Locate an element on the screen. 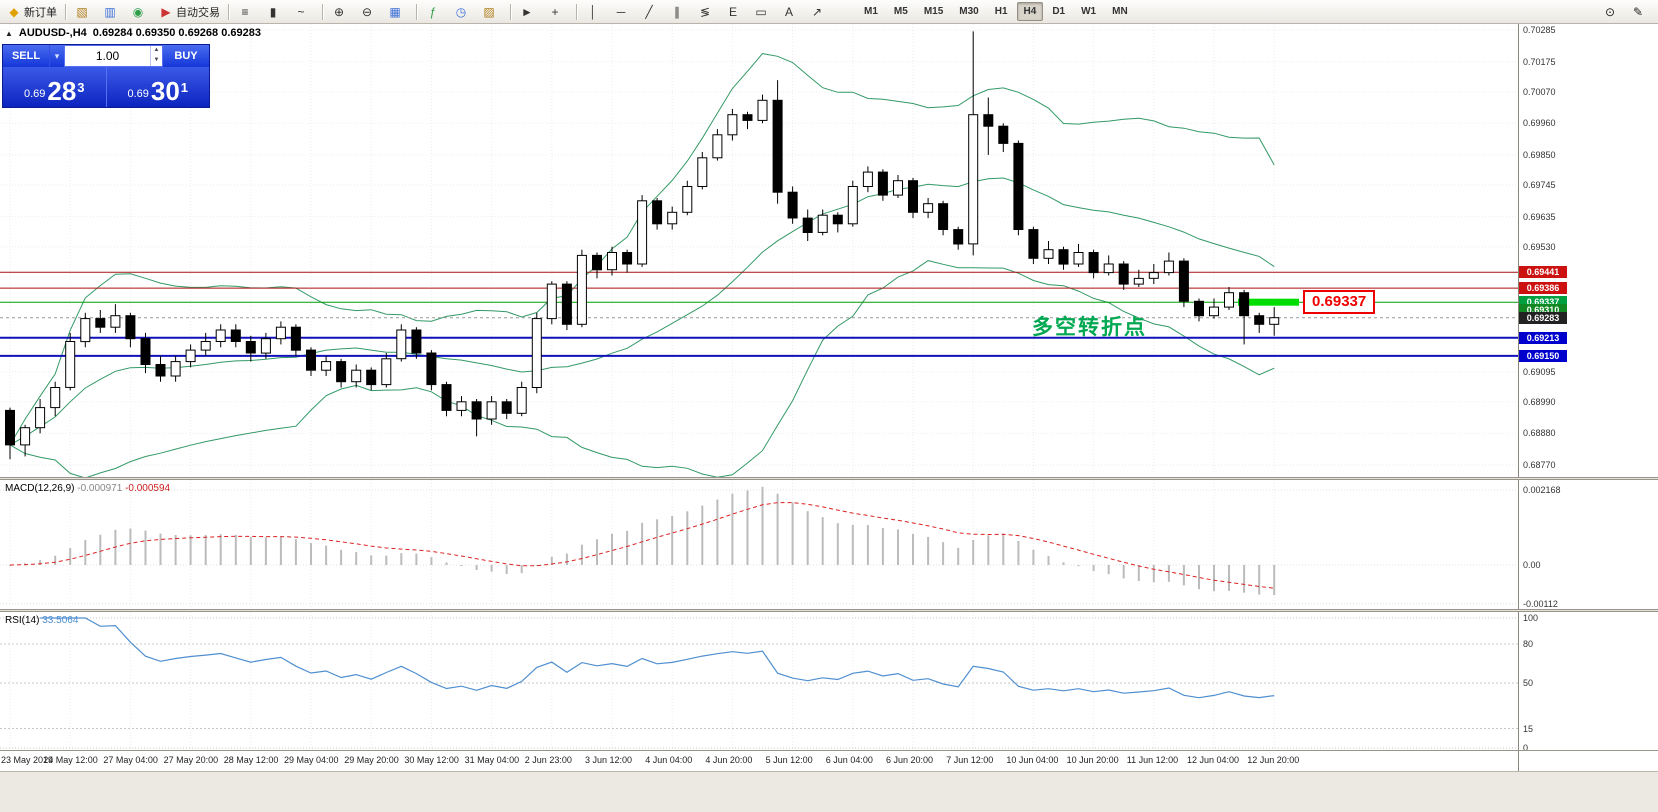  quick-edit-icon: ✎ is located at coordinates (1641, 12).